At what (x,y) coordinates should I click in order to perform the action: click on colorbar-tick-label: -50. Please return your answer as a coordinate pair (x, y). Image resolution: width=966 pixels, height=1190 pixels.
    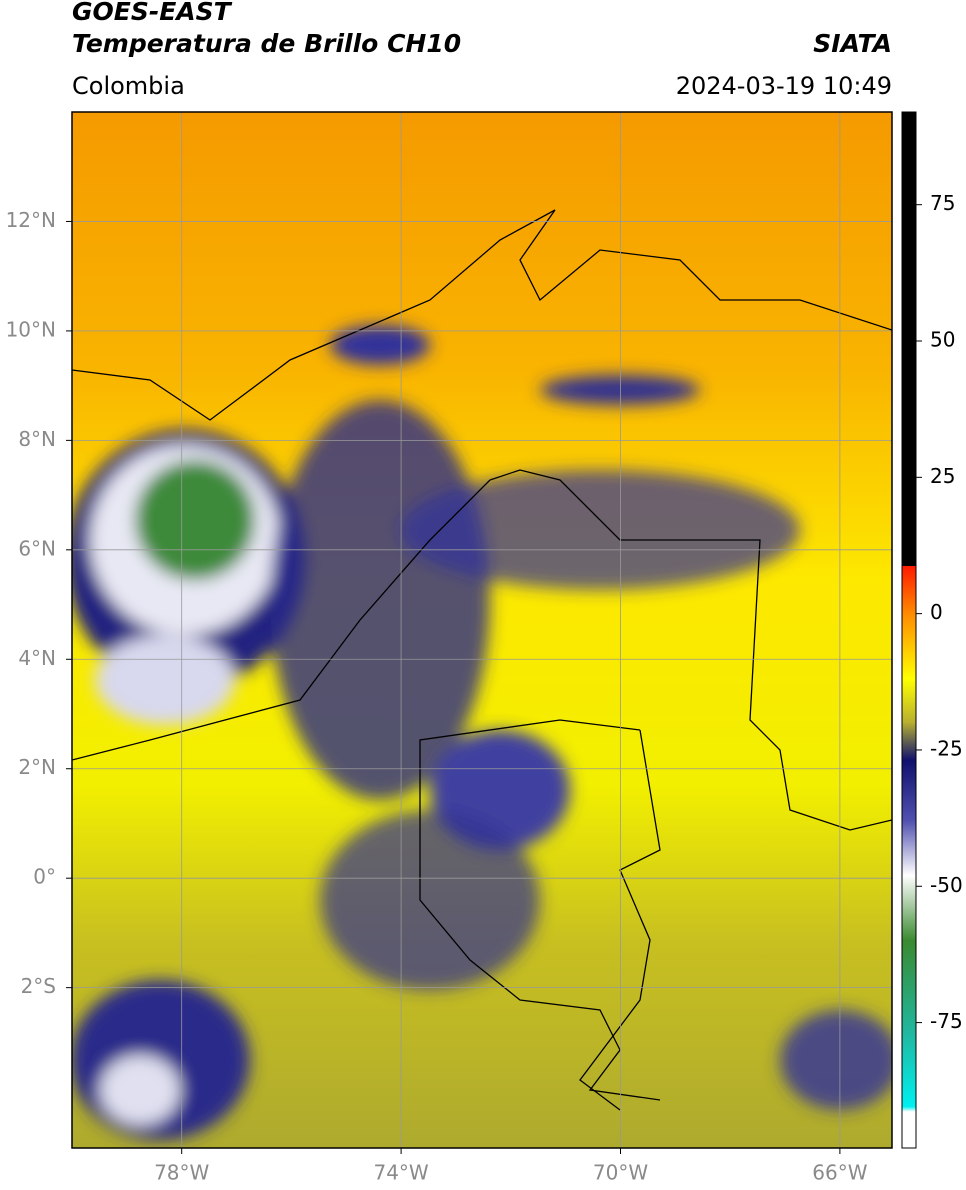
    Looking at the image, I should click on (946, 885).